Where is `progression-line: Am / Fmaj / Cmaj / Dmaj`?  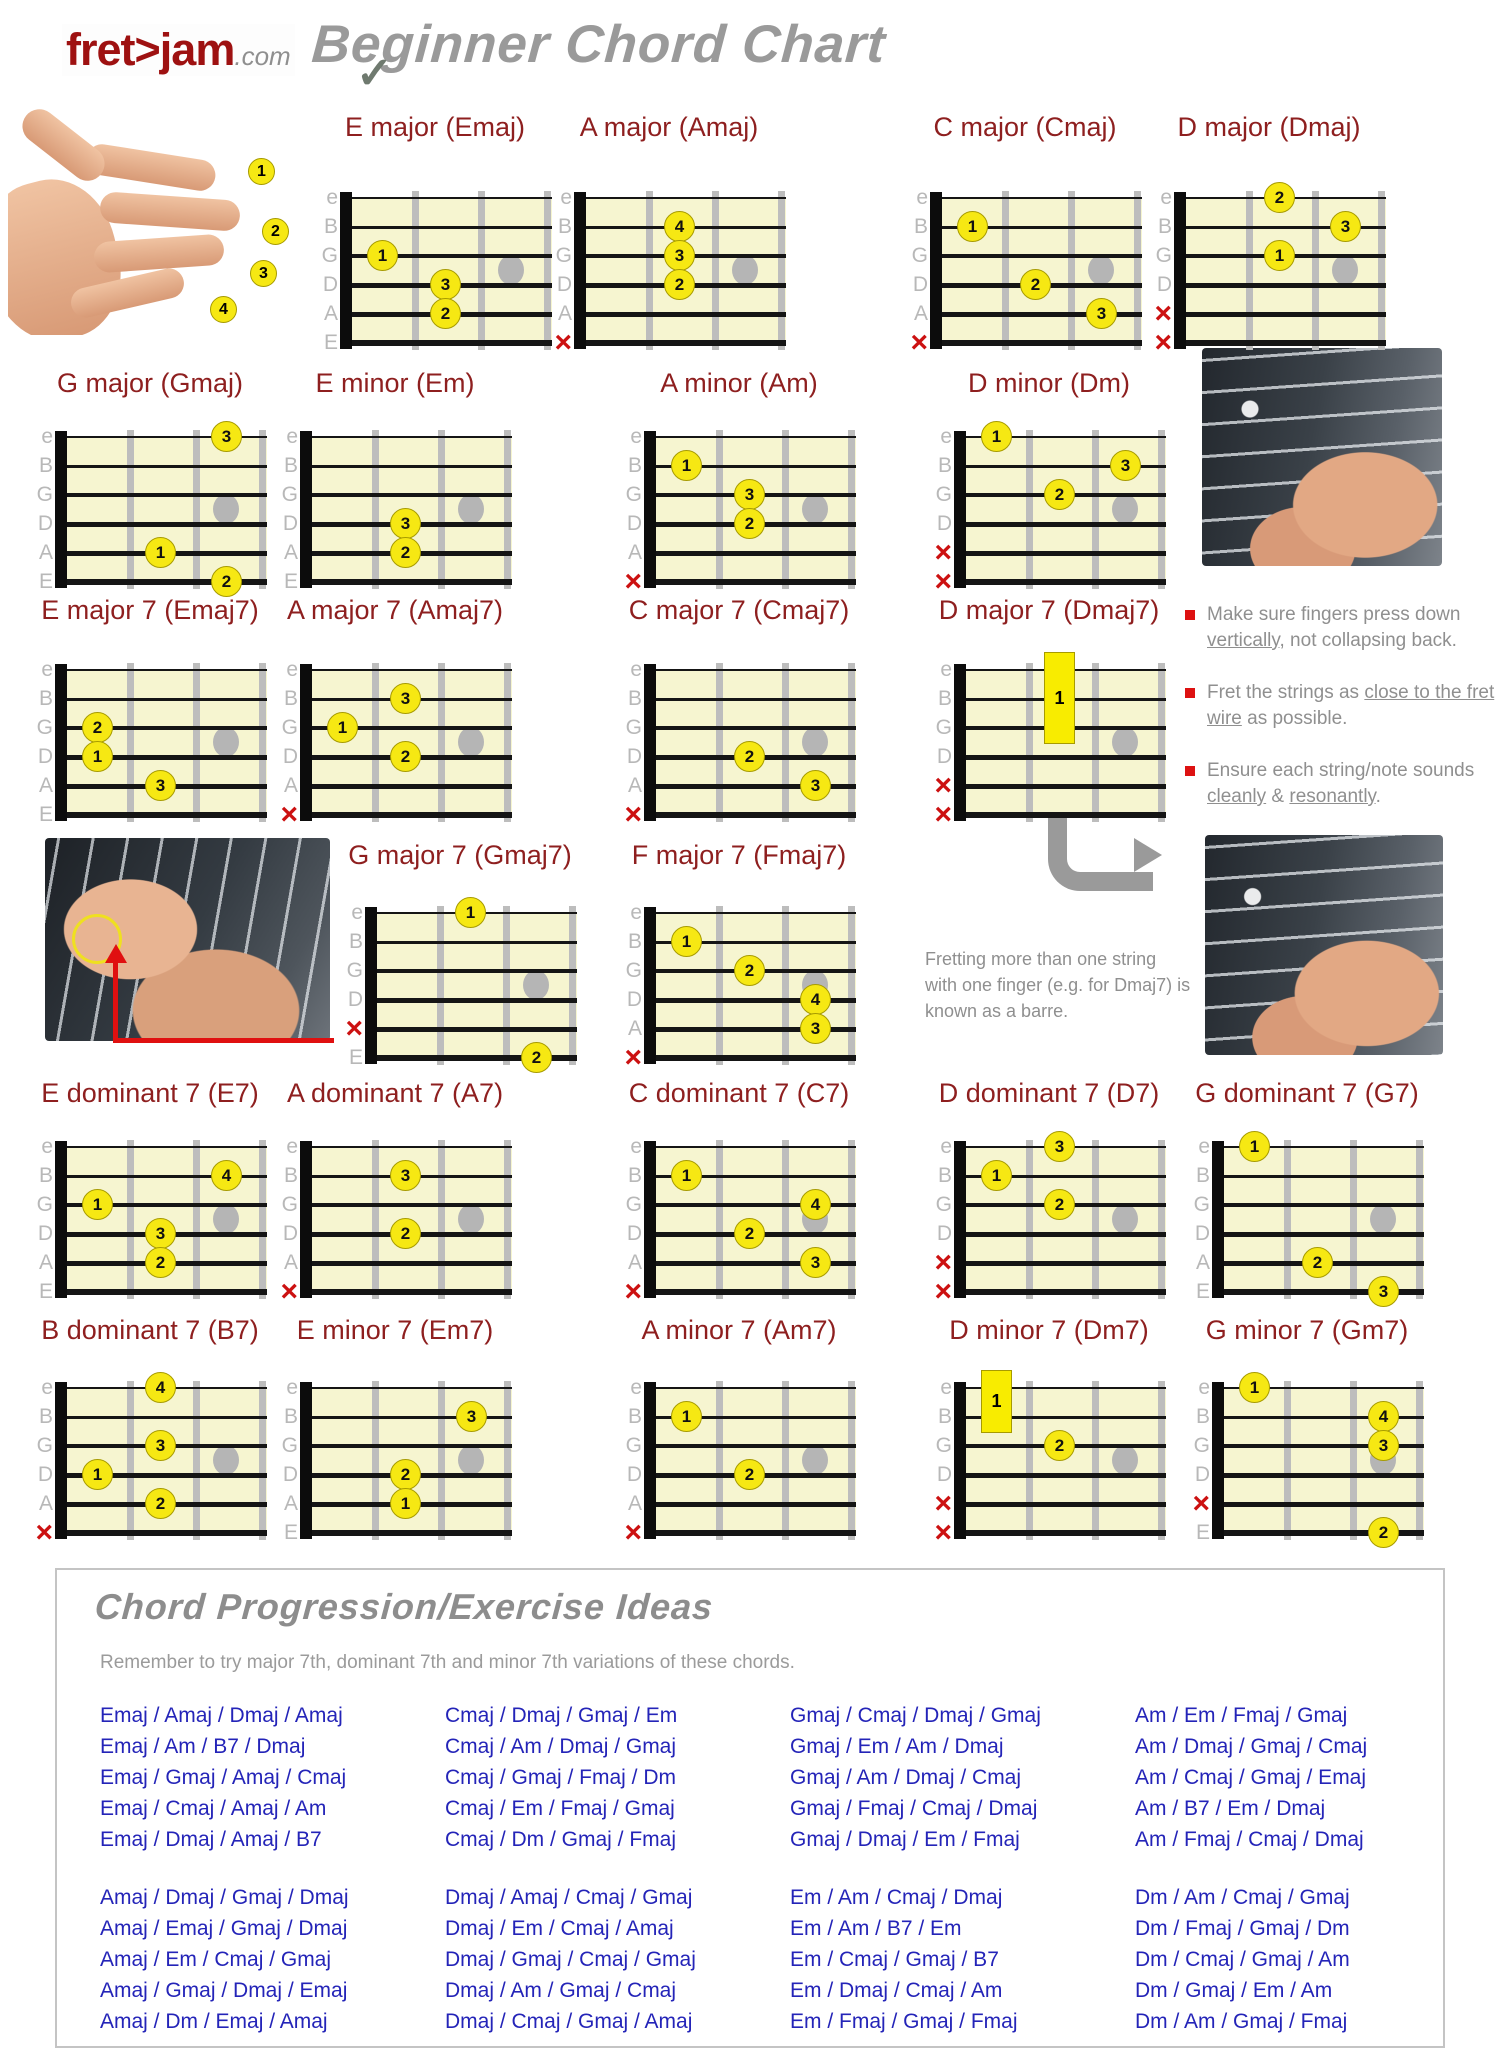 progression-line: Am / Fmaj / Cmaj / Dmaj is located at coordinates (1249, 1839).